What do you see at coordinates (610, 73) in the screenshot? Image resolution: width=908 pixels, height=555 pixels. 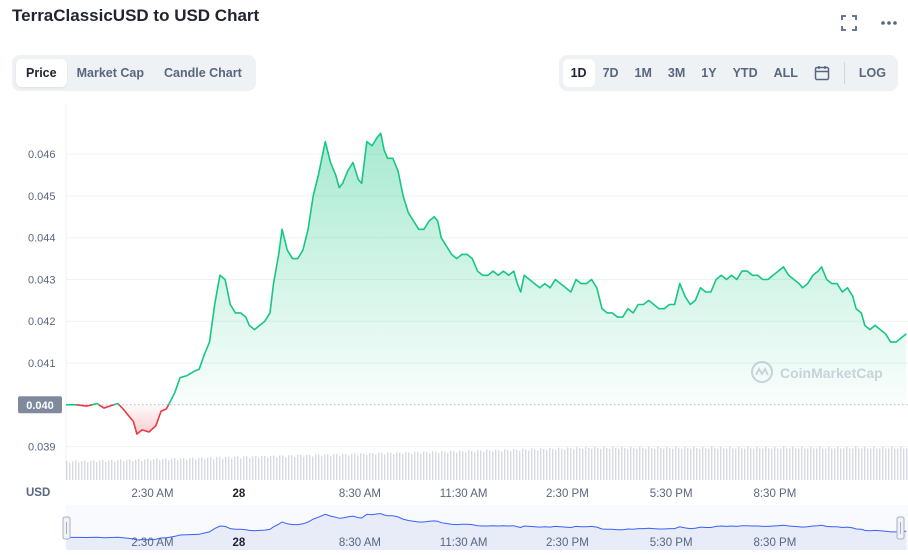 I see `range-7d: 7D` at bounding box center [610, 73].